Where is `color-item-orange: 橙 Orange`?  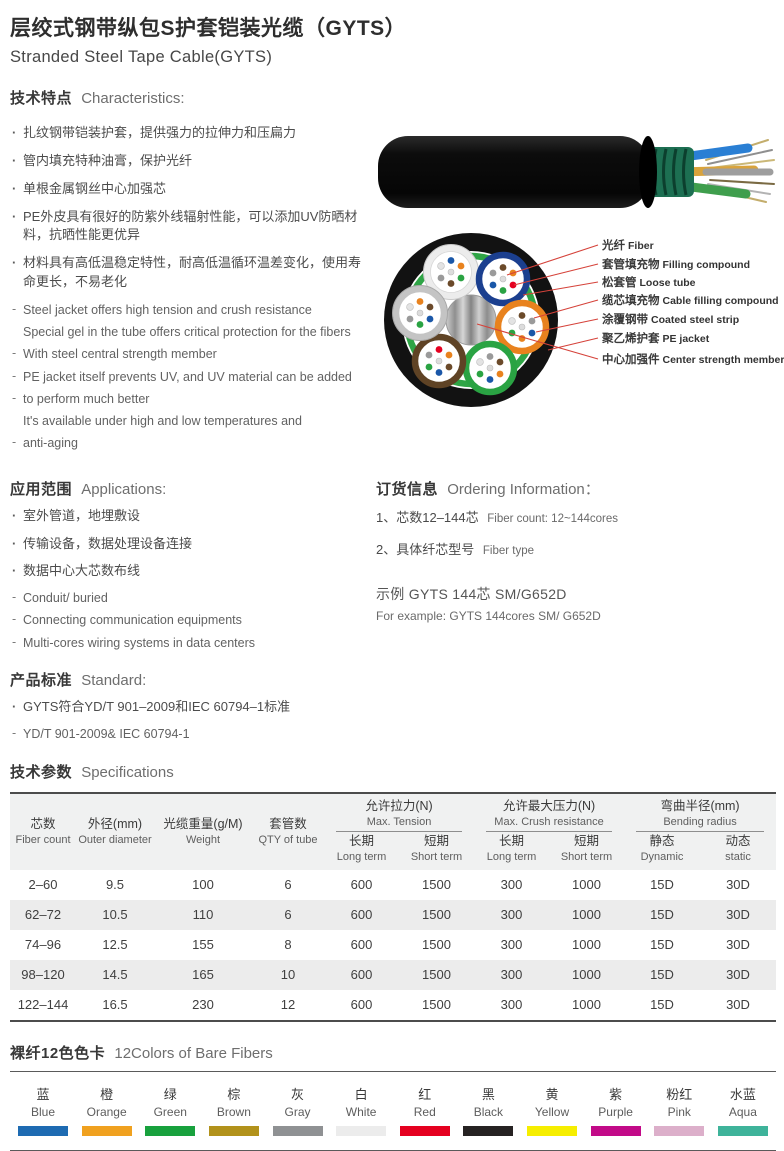 color-item-orange: 橙 Orange is located at coordinates (107, 1110).